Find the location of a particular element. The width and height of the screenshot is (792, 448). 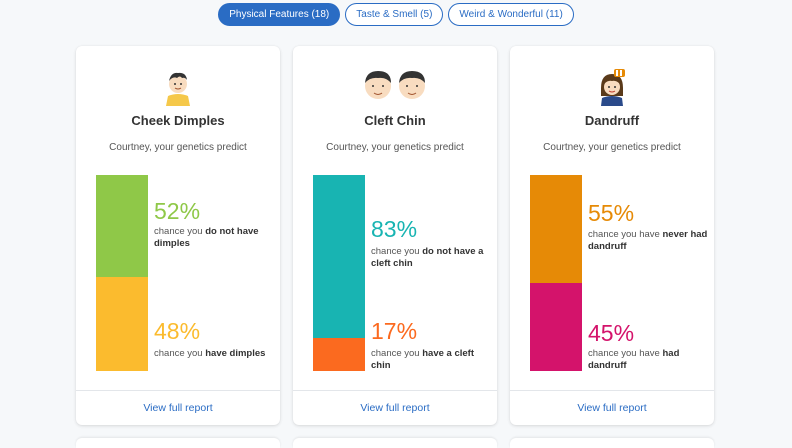

top-percent: 52% is located at coordinates (177, 211).